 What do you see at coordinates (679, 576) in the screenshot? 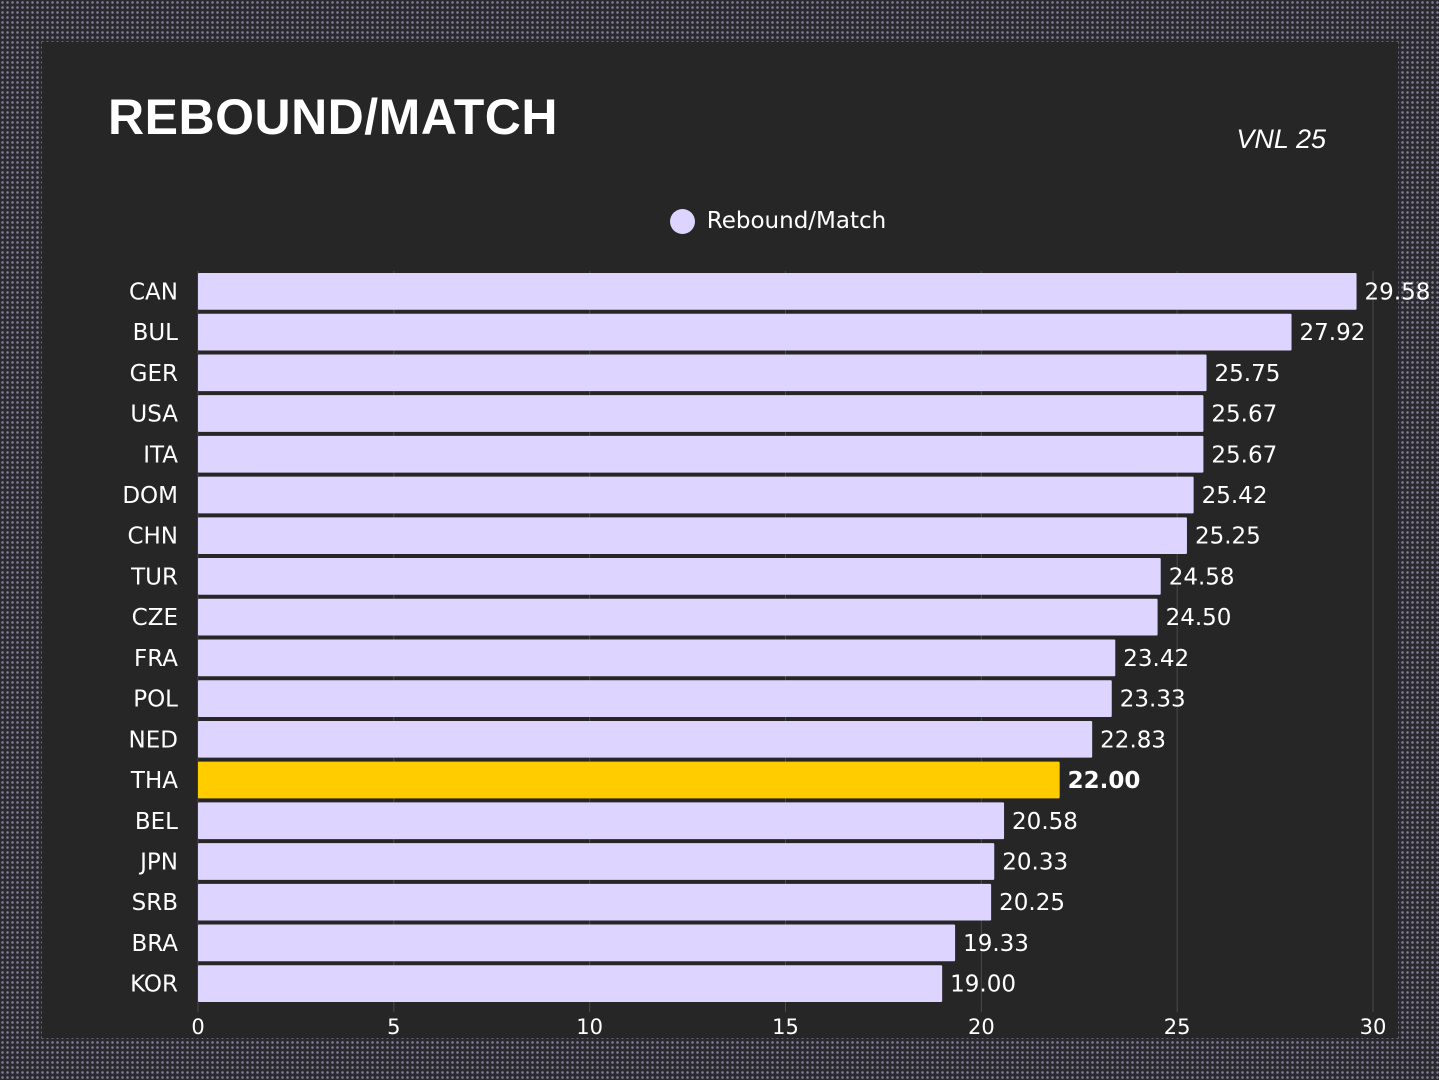
I see `bar-tur` at bounding box center [679, 576].